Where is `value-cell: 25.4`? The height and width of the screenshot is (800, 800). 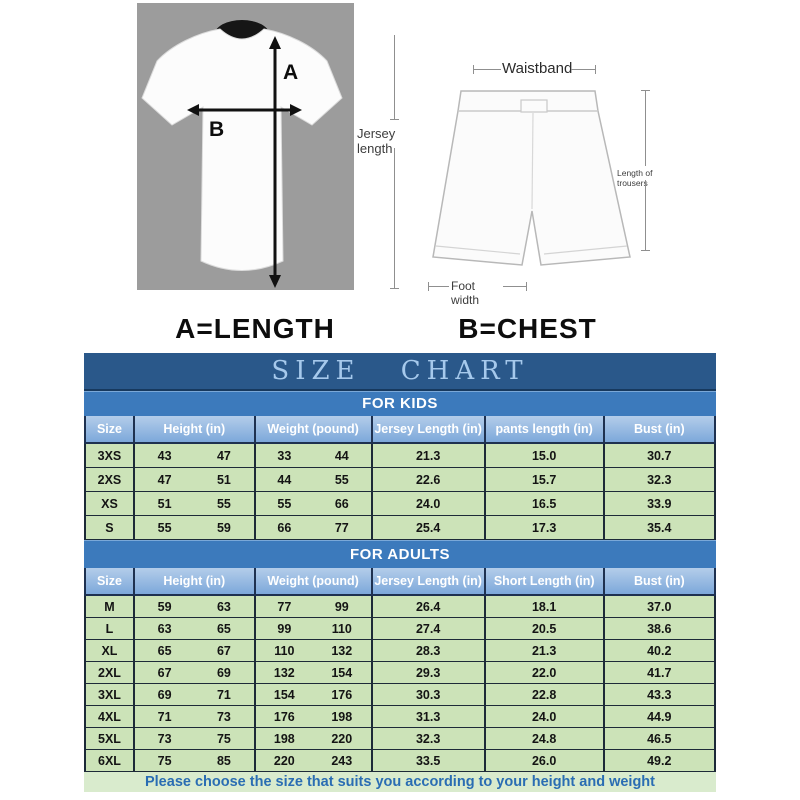
value-cell: 25.4 is located at coordinates (428, 527).